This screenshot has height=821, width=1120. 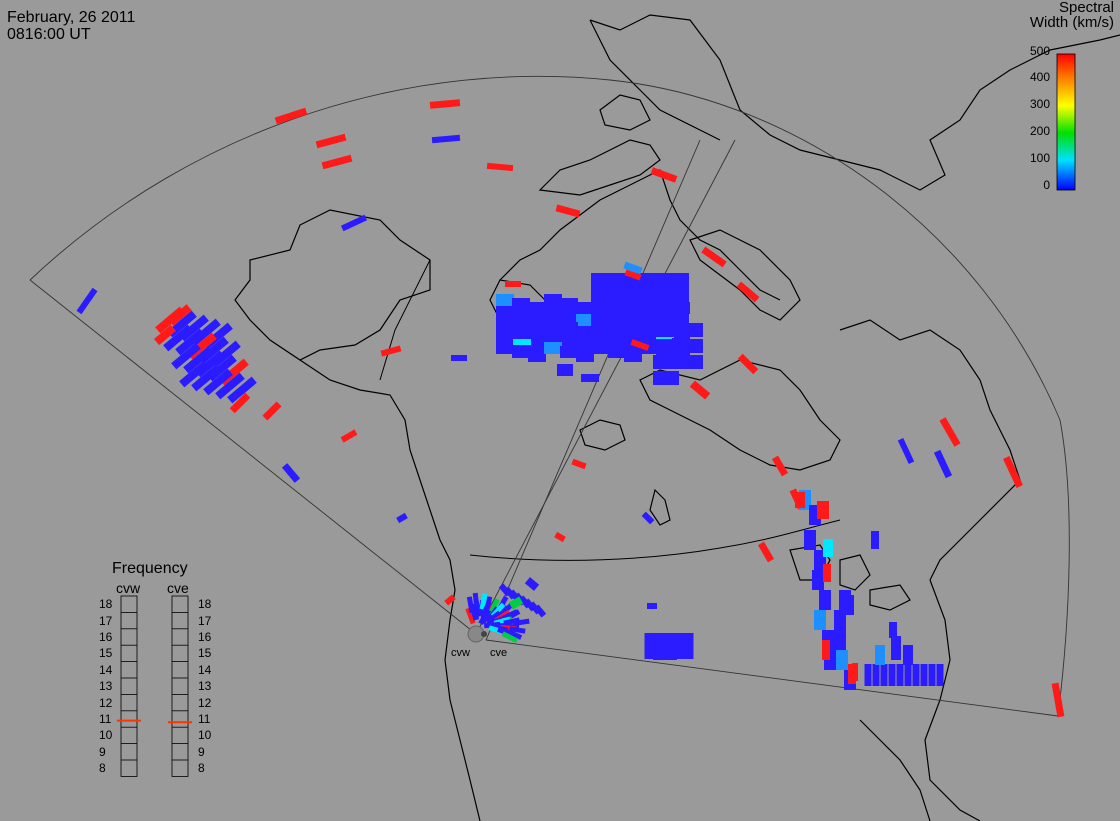 I want to click on frequency-tick-right: 10, so click(x=205, y=735).